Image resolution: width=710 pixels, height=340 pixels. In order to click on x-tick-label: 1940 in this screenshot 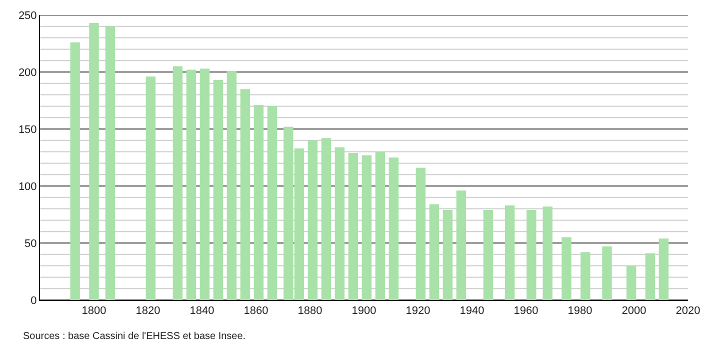, I will do `click(472, 311)`.